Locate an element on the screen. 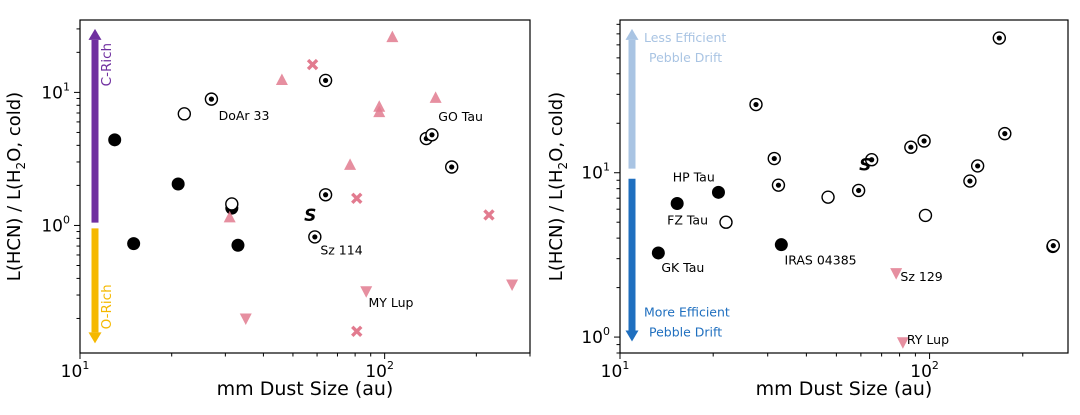 This screenshot has height=415, width=1080. annotation-label: Sz 129 is located at coordinates (921, 276).